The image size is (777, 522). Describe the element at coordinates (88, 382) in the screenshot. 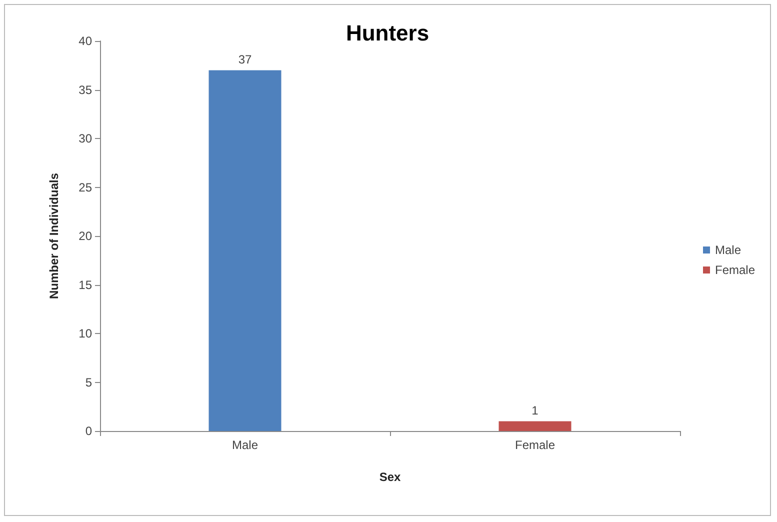

I see `y-tick-label: 5` at that location.